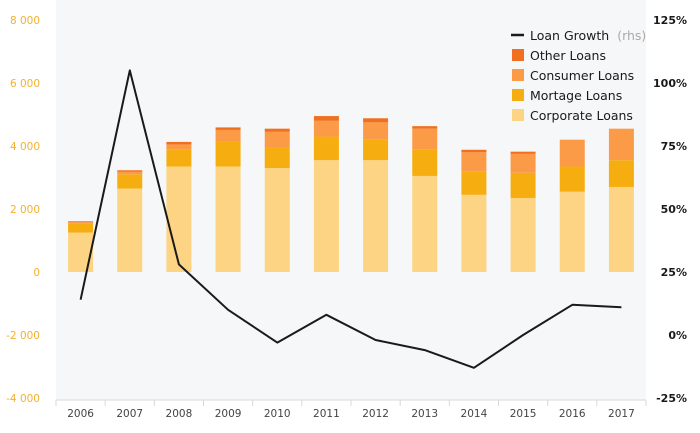 This screenshot has height=433, width=700. Describe the element at coordinates (326, 414) in the screenshot. I see `x-tick-label: 2011` at that location.